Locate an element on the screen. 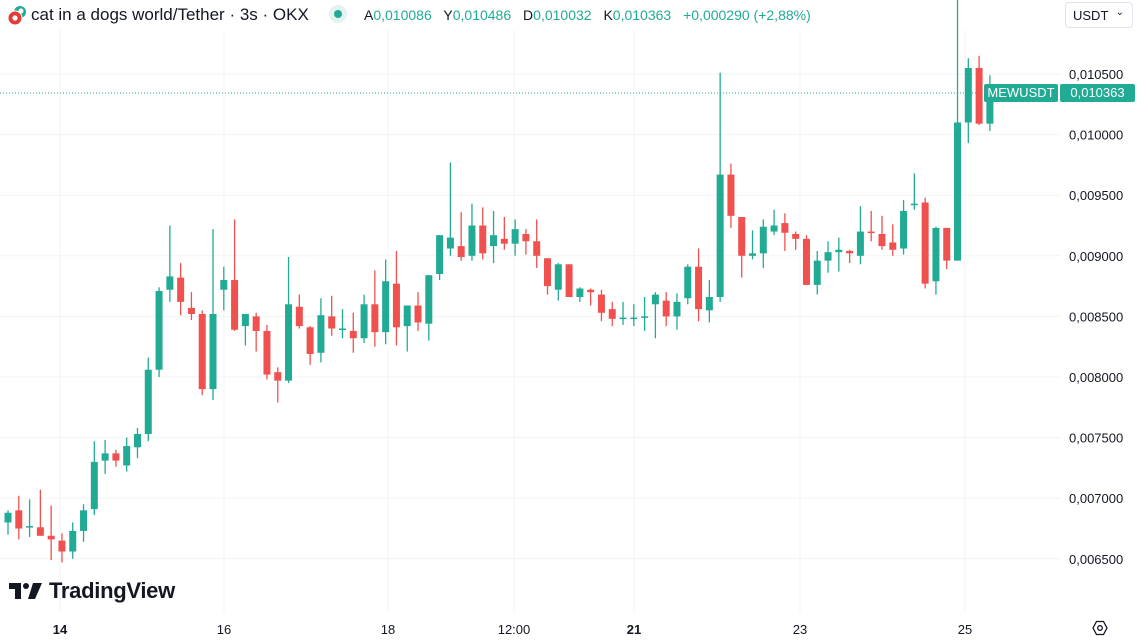 Image resolution: width=1140 pixels, height=640 pixels. symbol-title: cat in a dogs world/Tether · 3s · OKX is located at coordinates (170, 14).